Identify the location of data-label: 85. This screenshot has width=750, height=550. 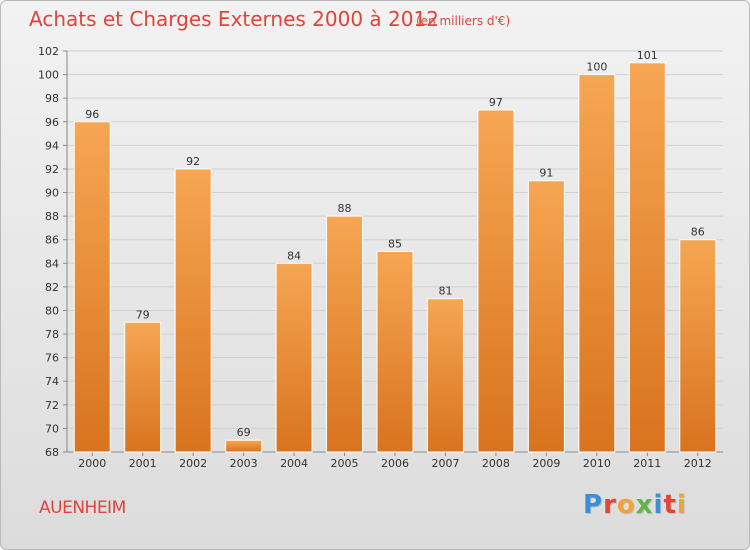
(395, 244).